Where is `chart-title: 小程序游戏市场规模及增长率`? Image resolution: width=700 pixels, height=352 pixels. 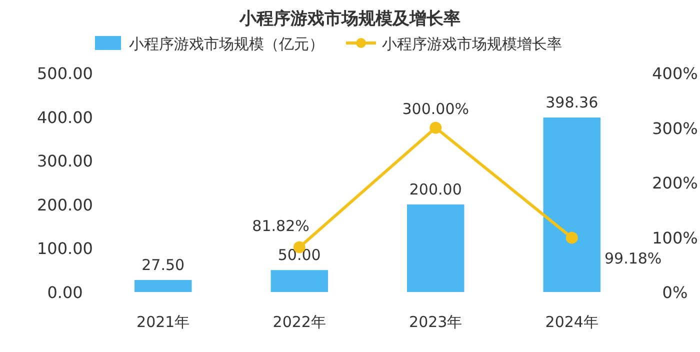 chart-title: 小程序游戏市场规模及增长率 is located at coordinates (349, 19).